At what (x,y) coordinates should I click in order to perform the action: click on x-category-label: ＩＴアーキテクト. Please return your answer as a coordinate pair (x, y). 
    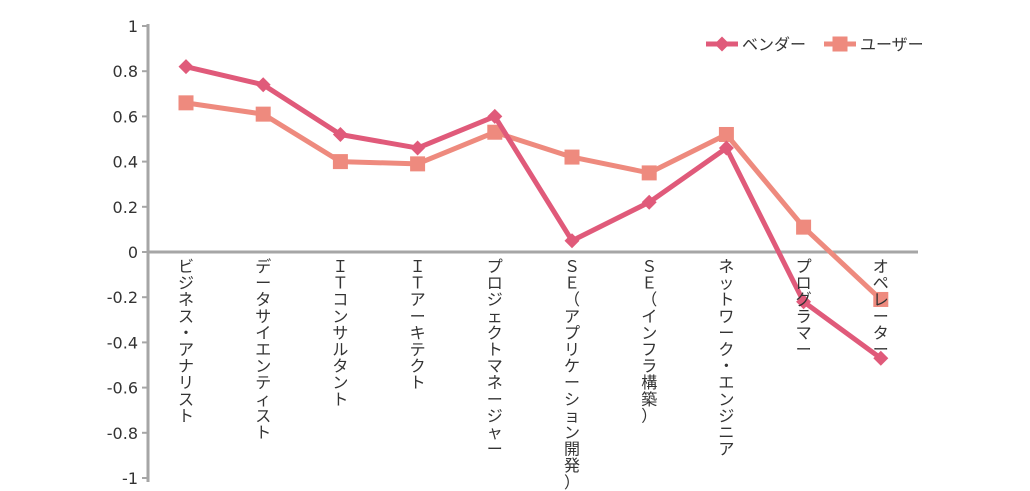
    Looking at the image, I should click on (418, 324).